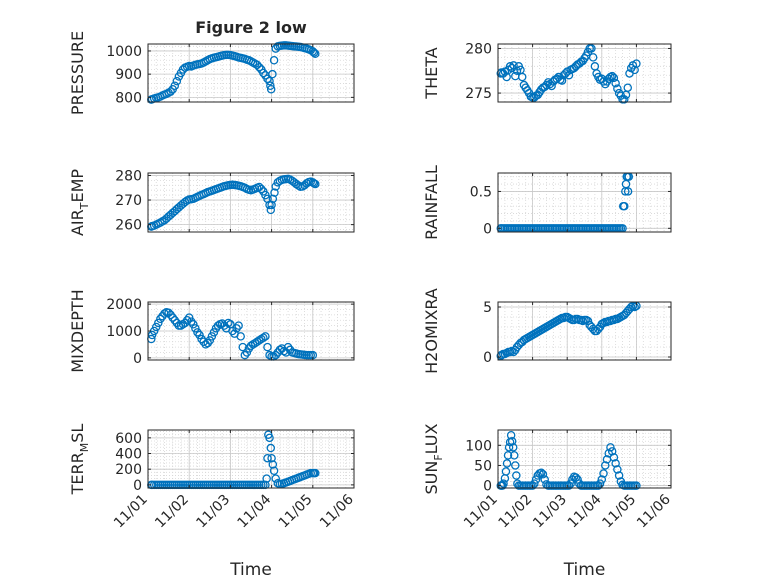 The width and height of the screenshot is (778, 588). I want to click on y-axis-label-tail: SL, so click(77, 433).